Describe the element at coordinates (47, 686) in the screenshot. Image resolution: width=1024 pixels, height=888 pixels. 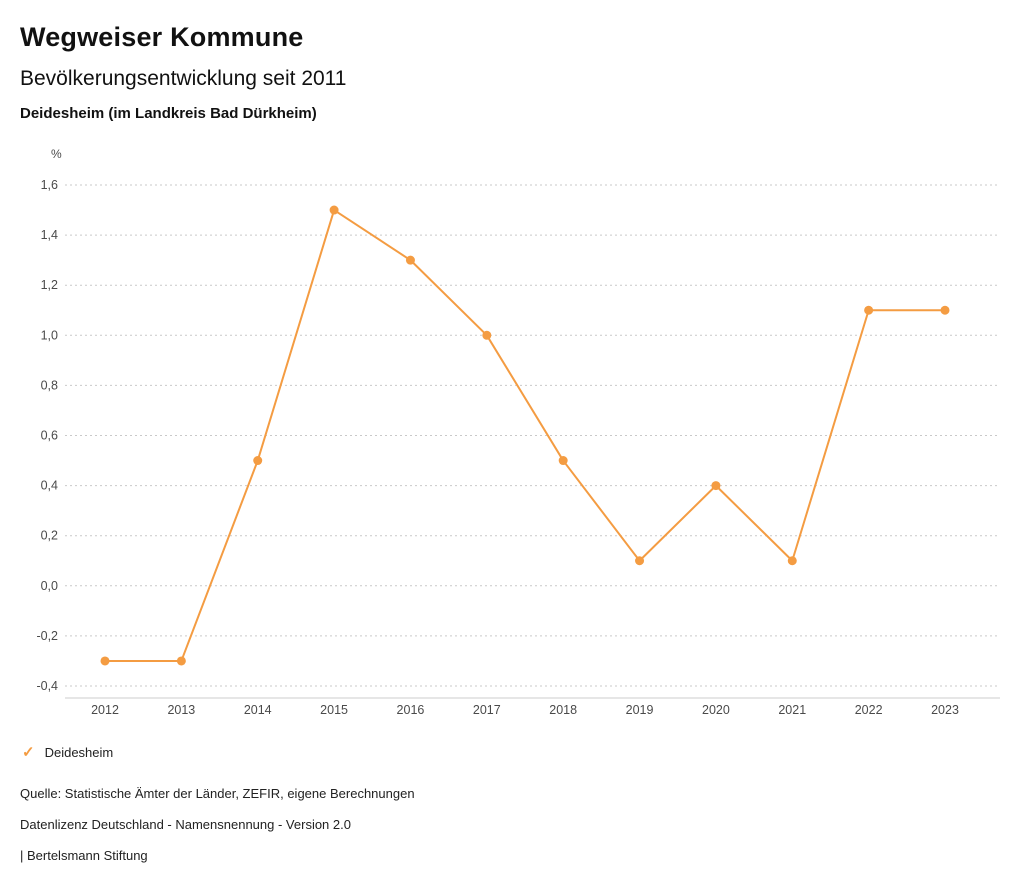
I see `y-tick-label: -0,4` at that location.